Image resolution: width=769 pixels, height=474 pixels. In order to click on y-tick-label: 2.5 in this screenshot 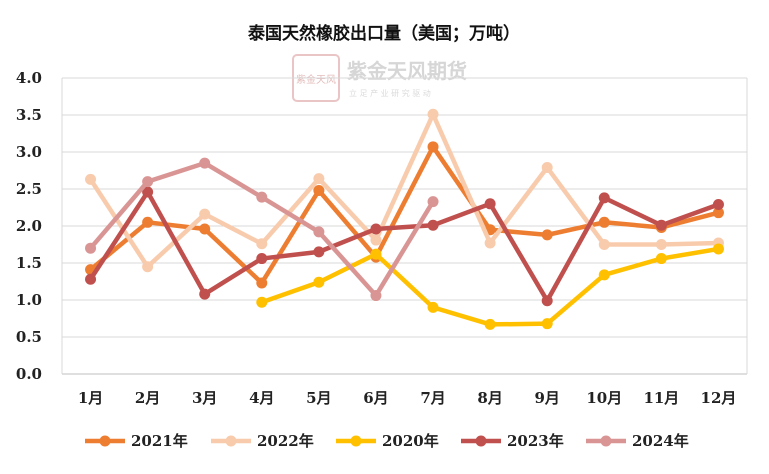, I will do `click(29, 189)`.